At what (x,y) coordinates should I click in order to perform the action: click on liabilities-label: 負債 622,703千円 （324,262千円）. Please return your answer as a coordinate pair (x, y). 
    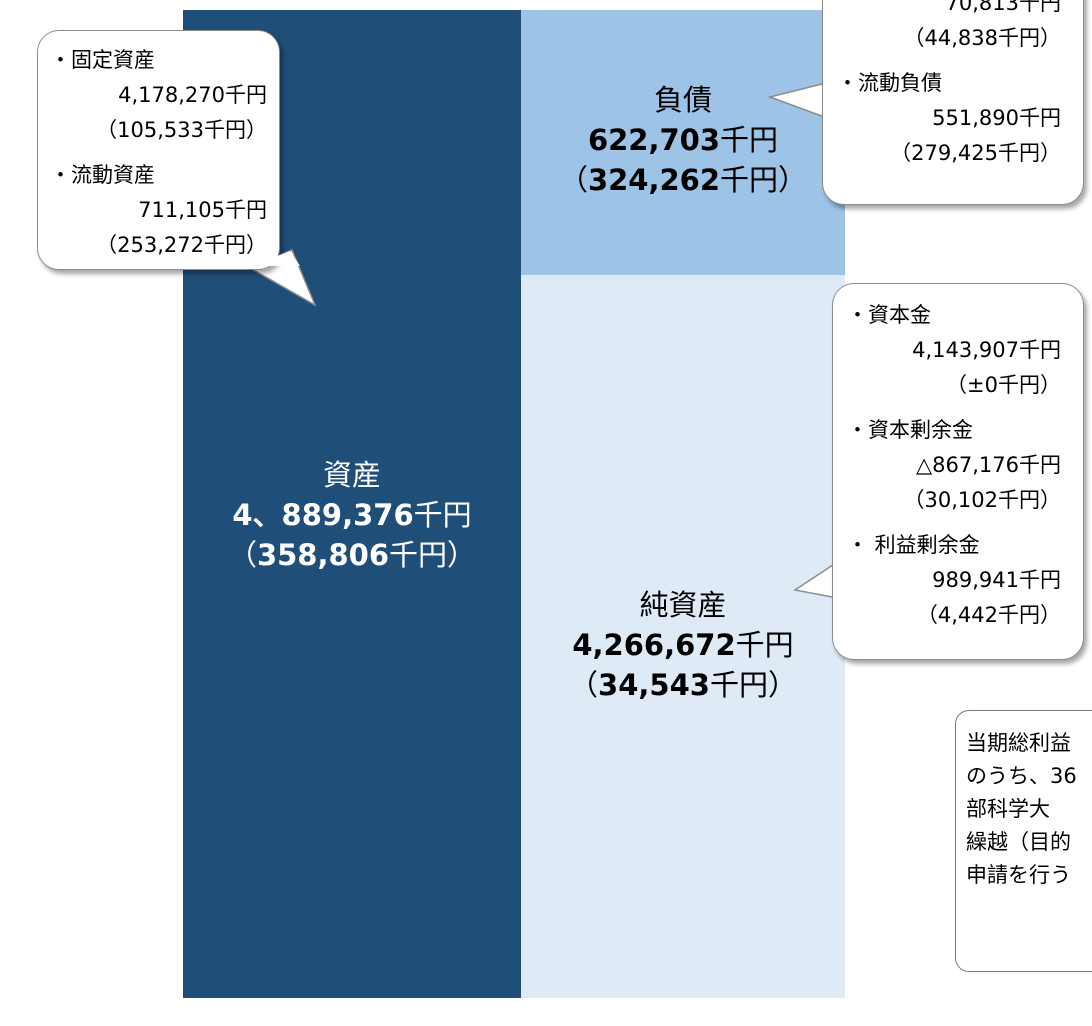
    Looking at the image, I should click on (683, 140).